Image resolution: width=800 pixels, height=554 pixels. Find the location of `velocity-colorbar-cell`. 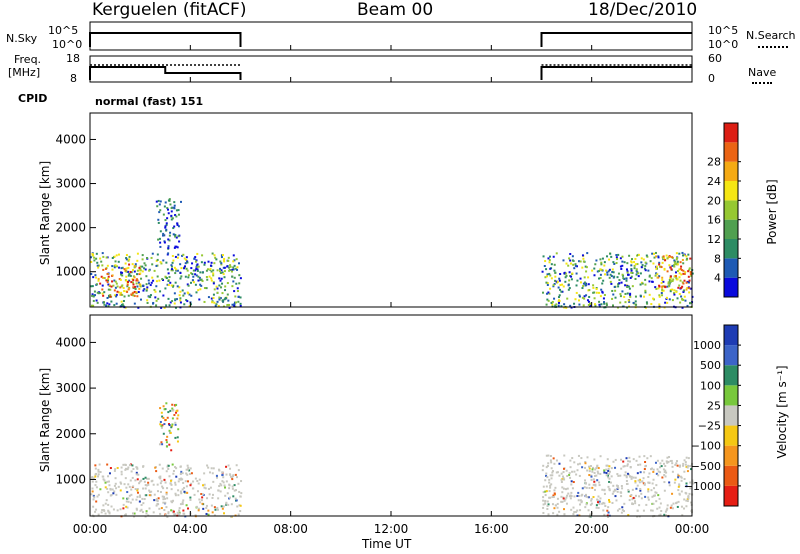

velocity-colorbar-cell is located at coordinates (731, 395).